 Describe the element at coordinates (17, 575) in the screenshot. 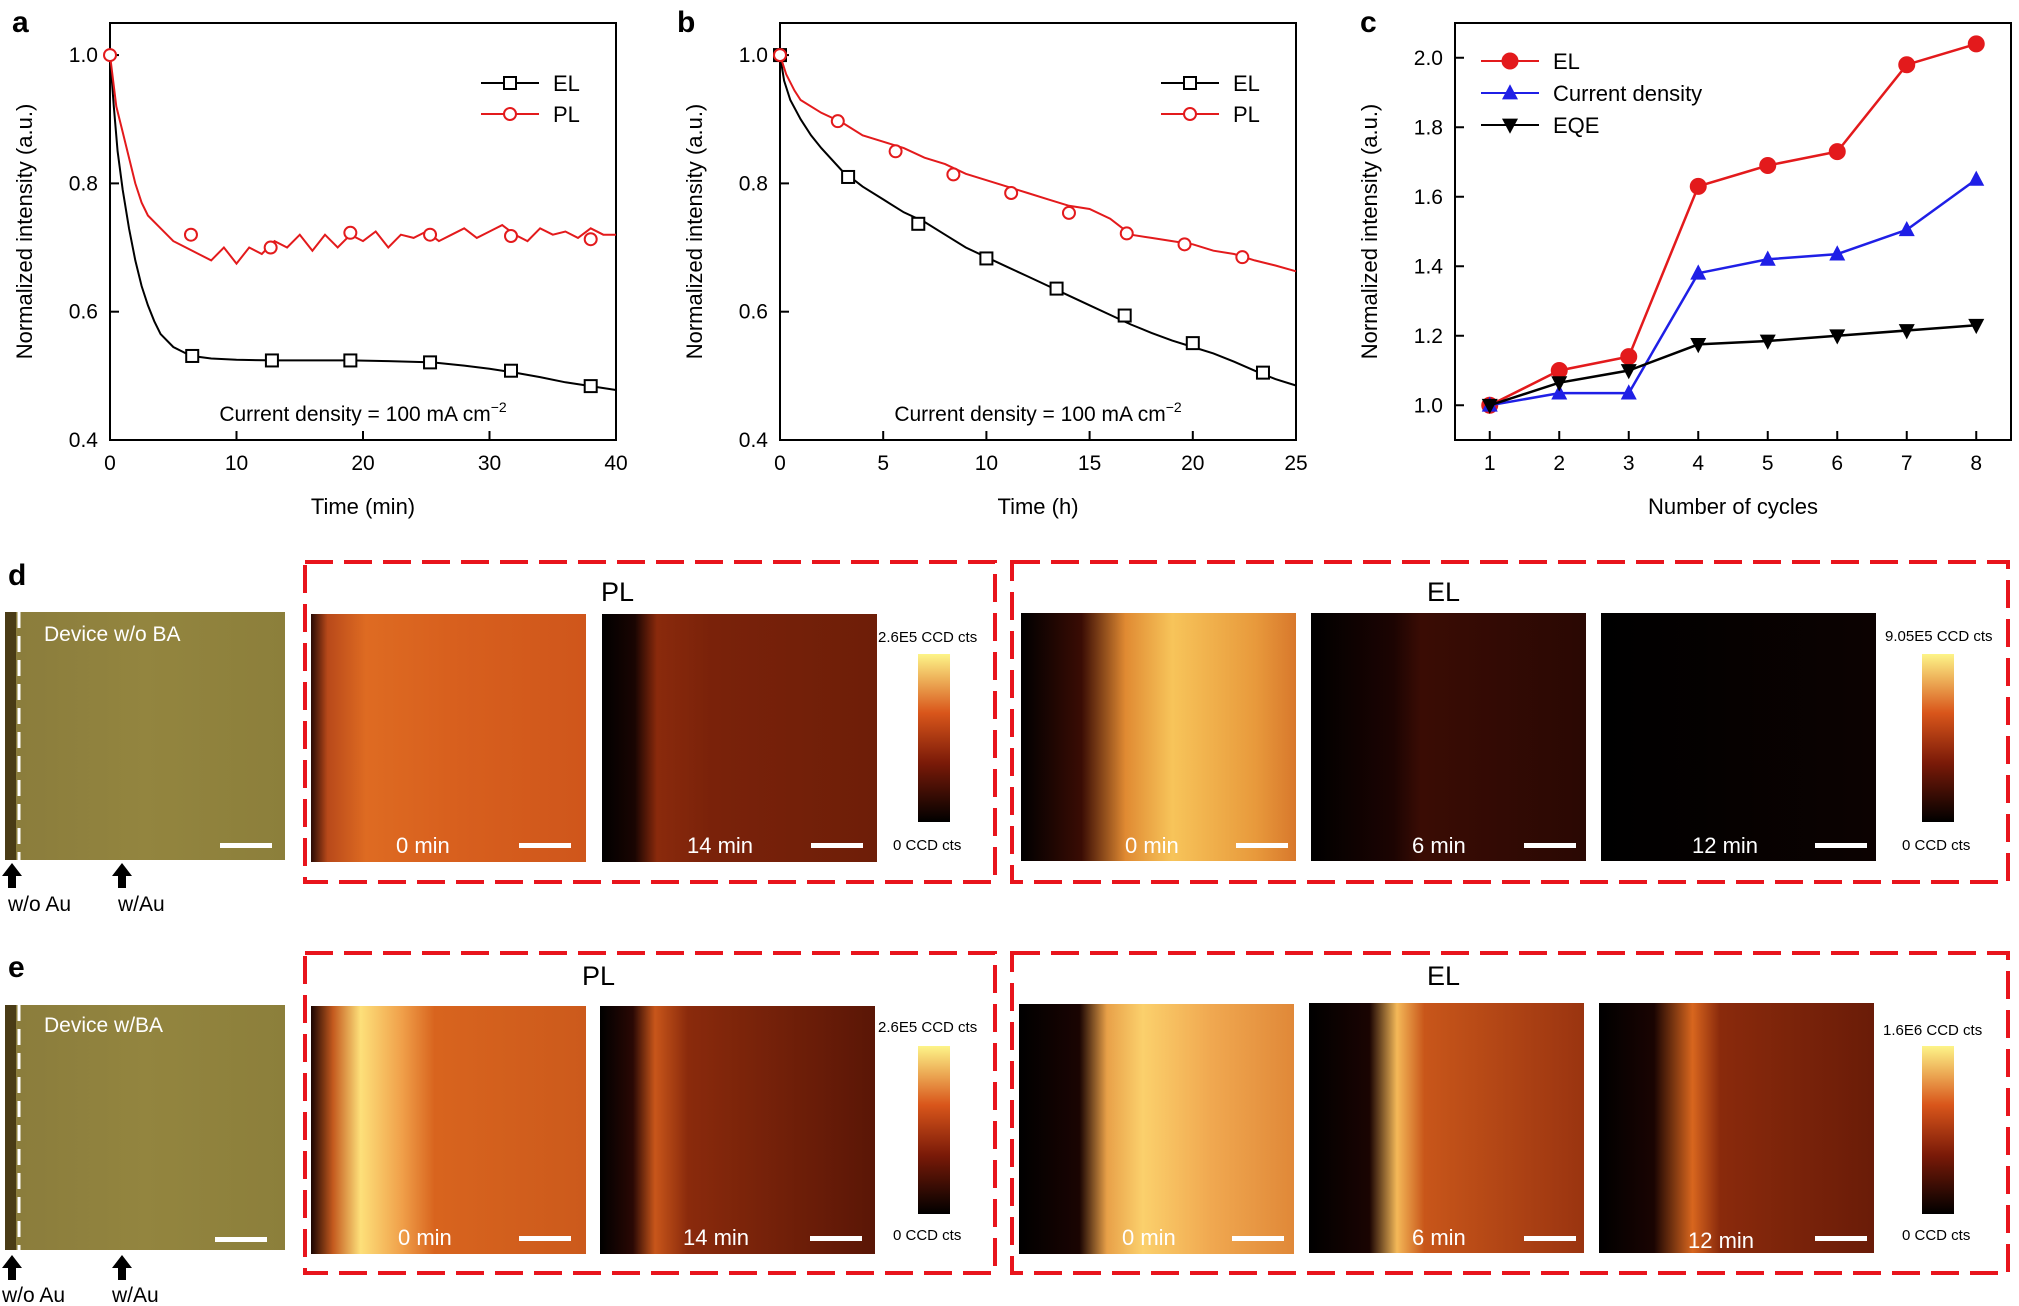

I see `panel-label-d: d` at that location.